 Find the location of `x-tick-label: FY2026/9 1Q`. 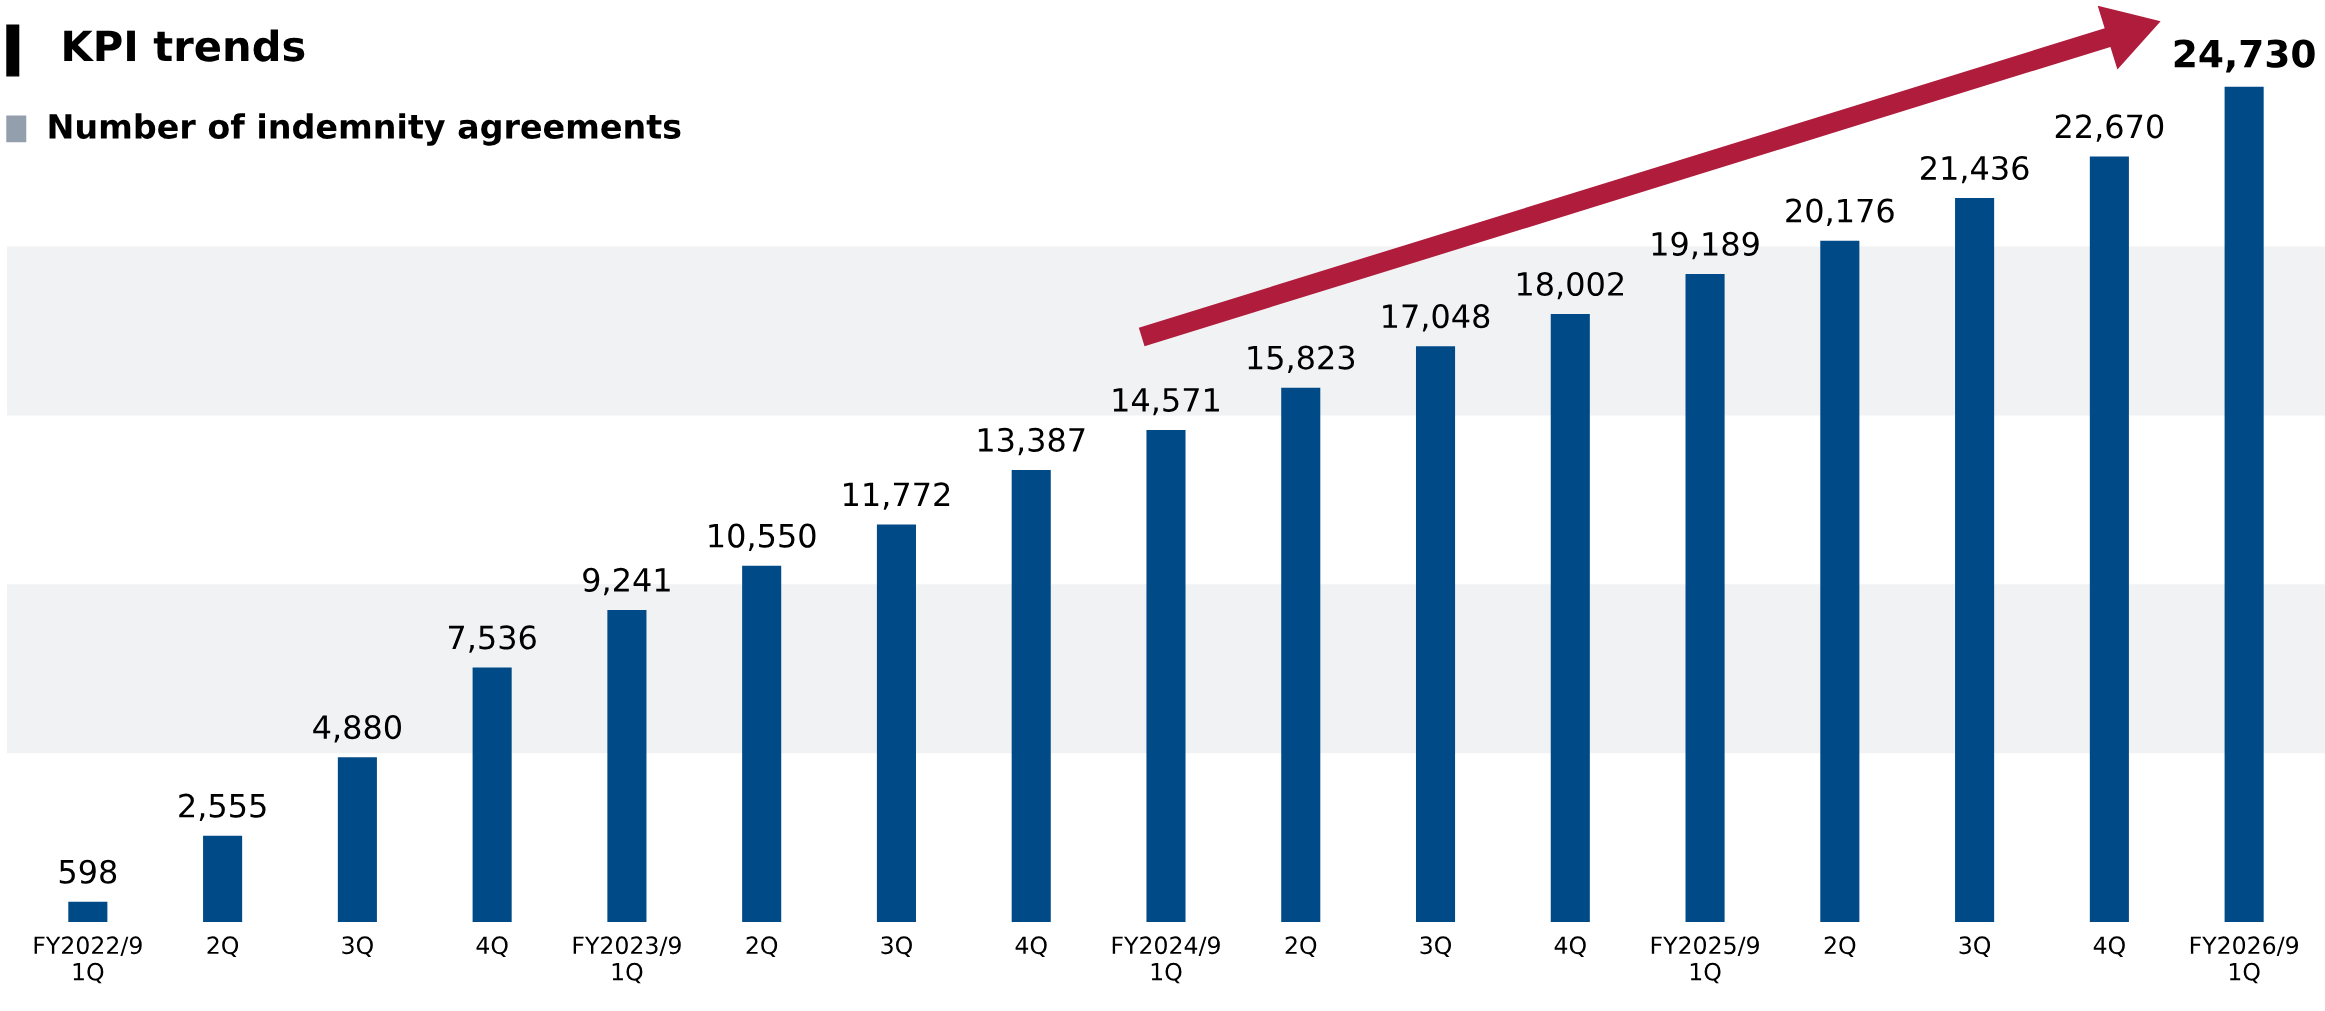

x-tick-label: FY2026/9 1Q is located at coordinates (2244, 960).